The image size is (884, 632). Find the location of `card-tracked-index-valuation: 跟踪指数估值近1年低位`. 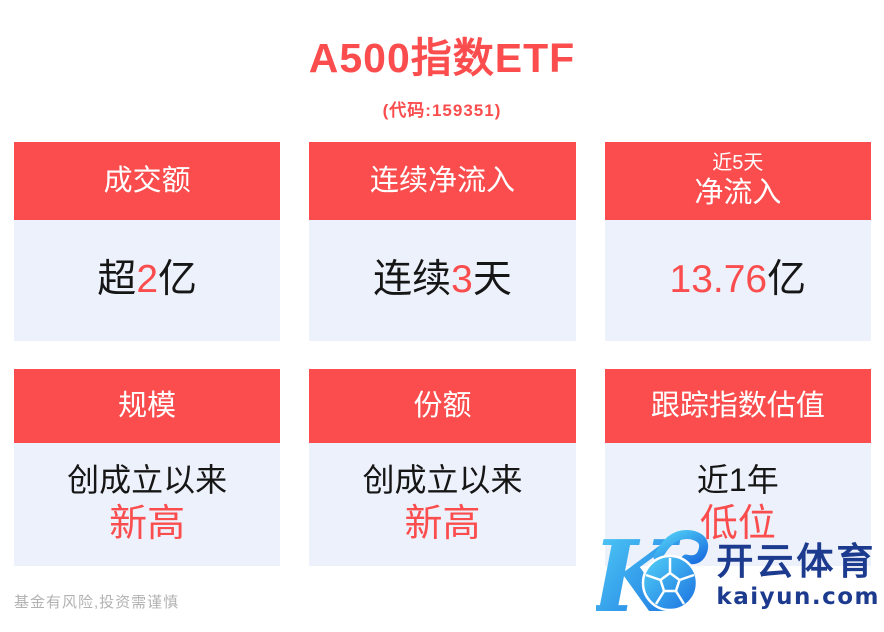

card-tracked-index-valuation: 跟踪指数估值近1年低位 is located at coordinates (737, 467).